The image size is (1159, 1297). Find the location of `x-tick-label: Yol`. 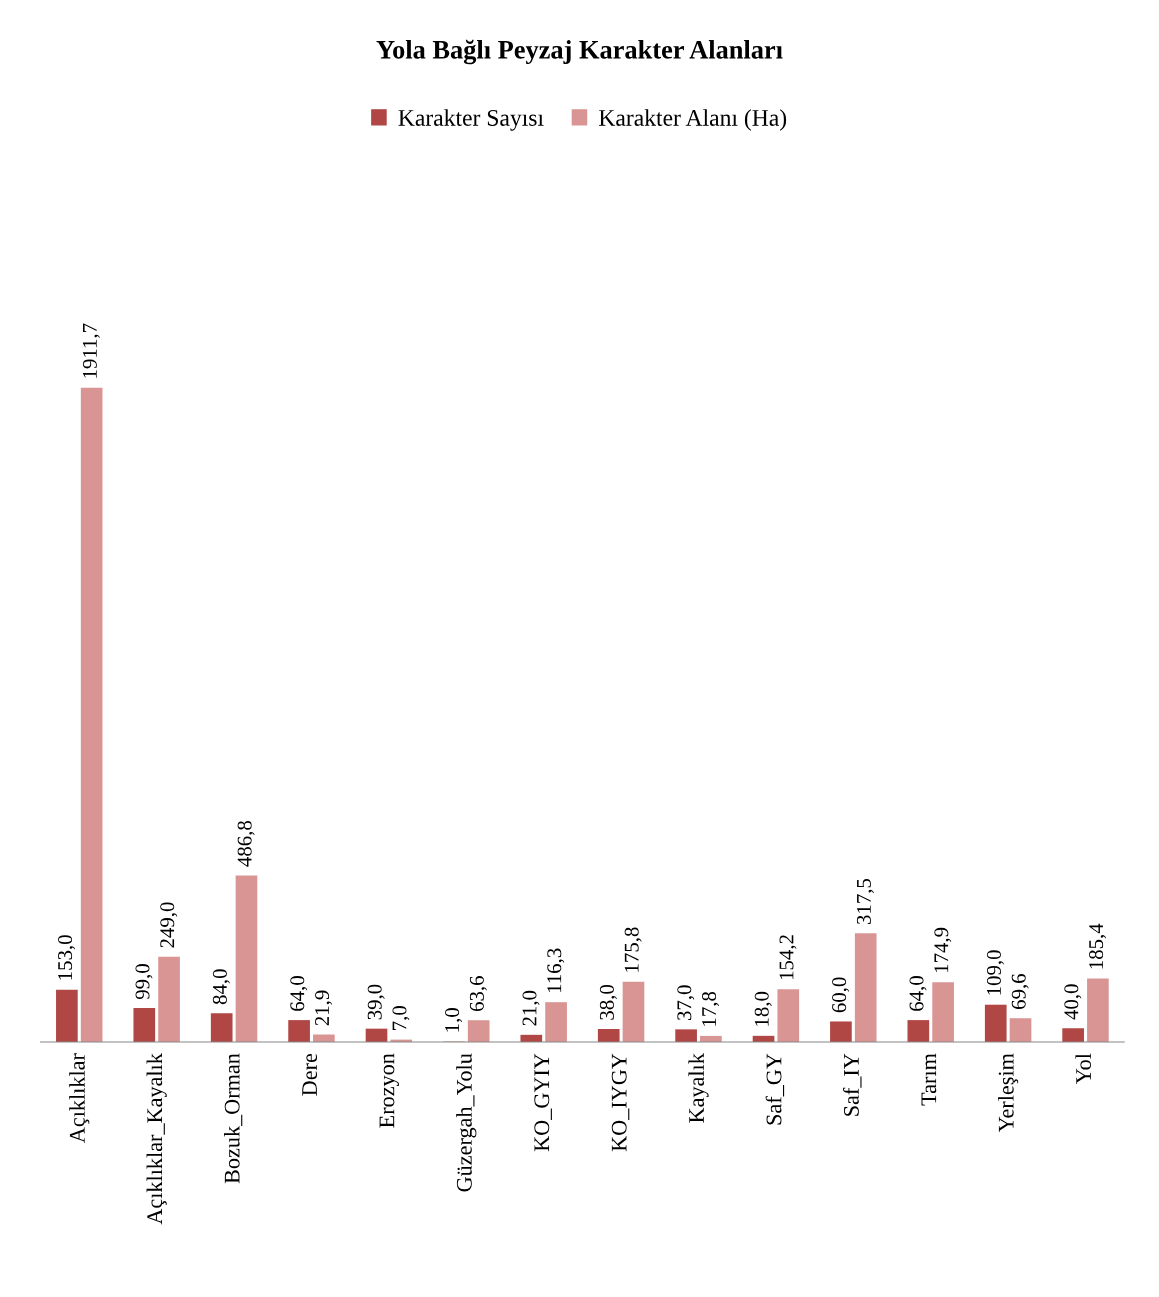

x-tick-label: Yol is located at coordinates (1083, 1068).